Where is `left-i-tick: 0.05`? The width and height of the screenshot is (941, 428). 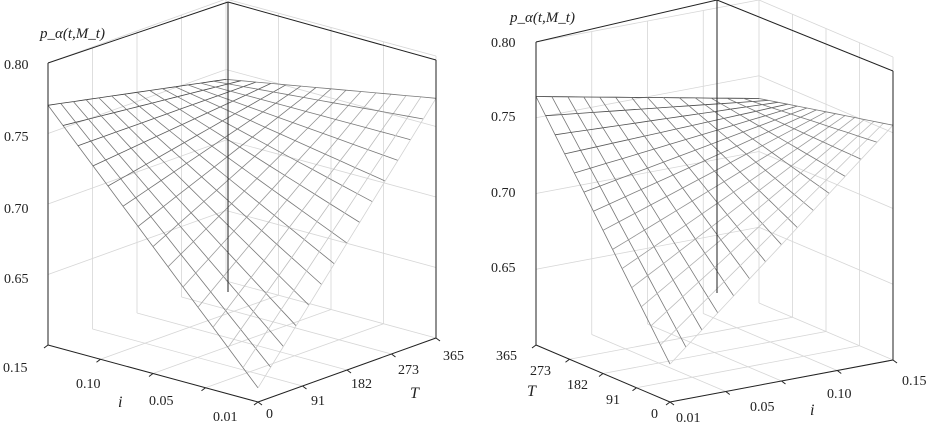
left-i-tick: 0.05 is located at coordinates (161, 401).